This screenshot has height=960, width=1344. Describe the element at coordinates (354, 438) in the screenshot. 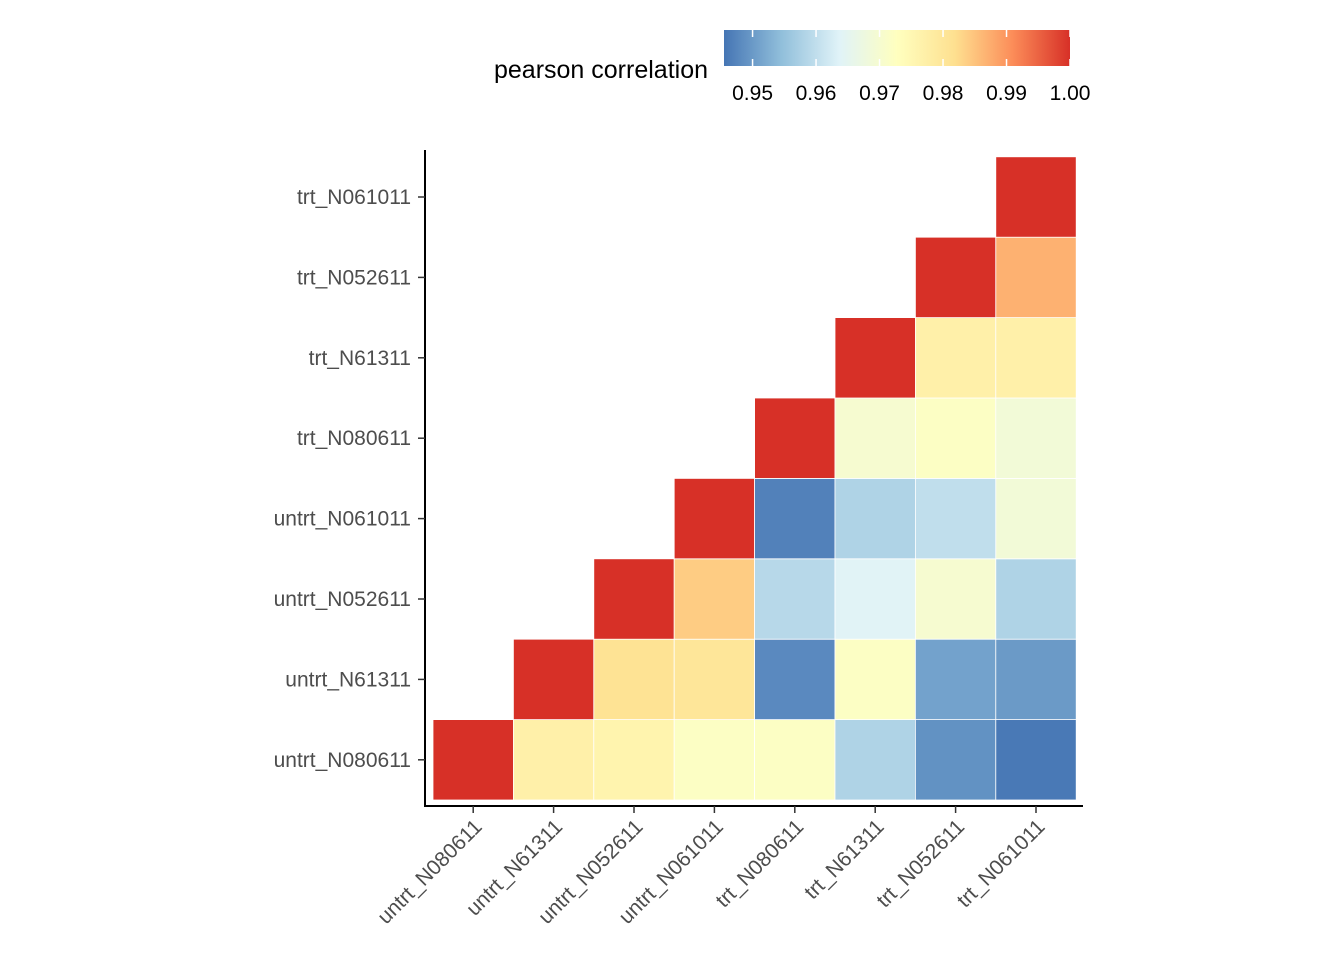

I see `y-tick-label: trt_N080611` at that location.